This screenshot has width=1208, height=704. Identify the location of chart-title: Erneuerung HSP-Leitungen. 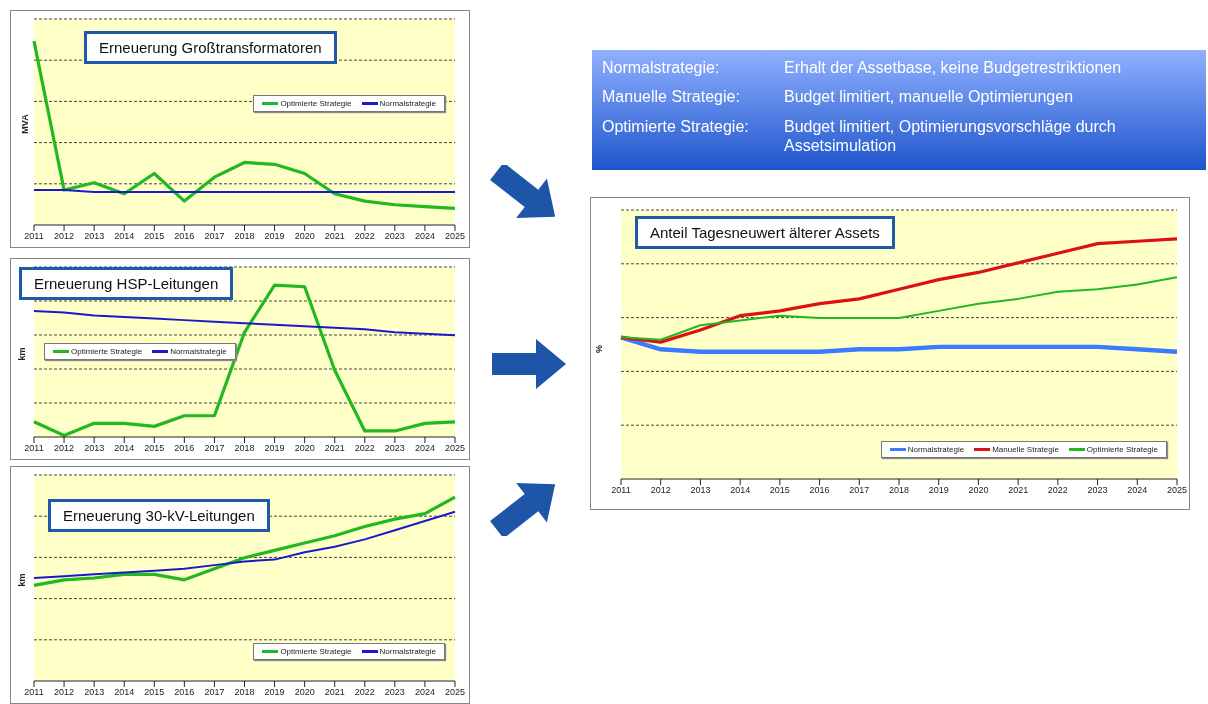
(126, 283).